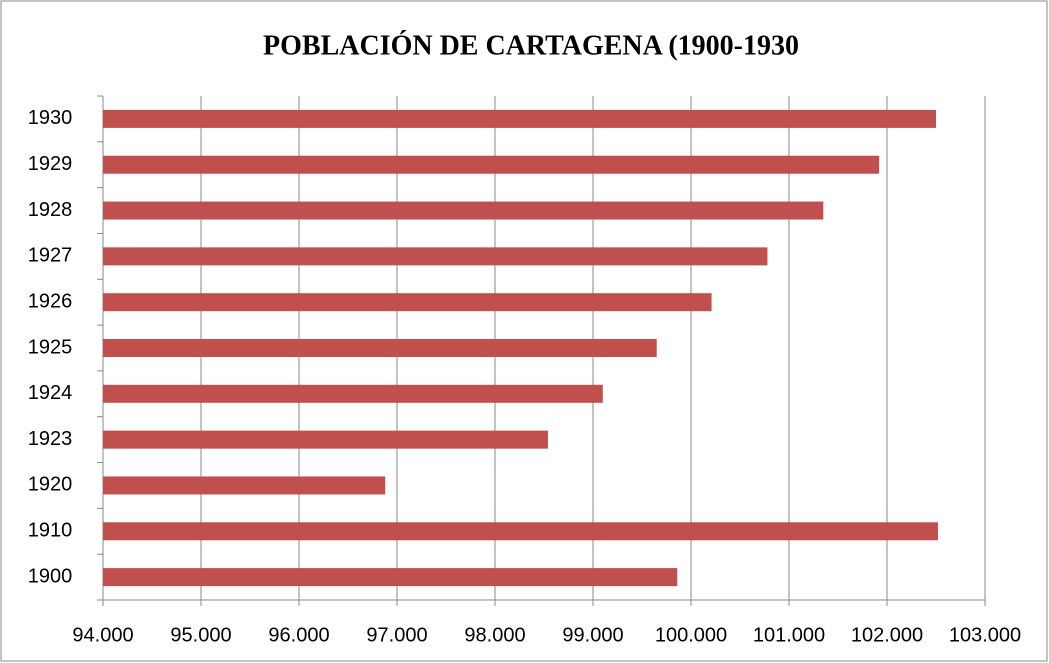 This screenshot has width=1049, height=663. I want to click on x-tick-label: 103.000, so click(985, 635).